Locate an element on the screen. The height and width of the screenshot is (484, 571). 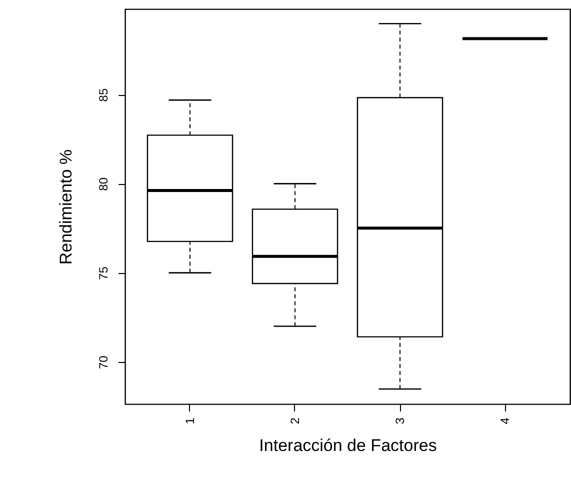
y-tick-label: 70 is located at coordinates (103, 362).